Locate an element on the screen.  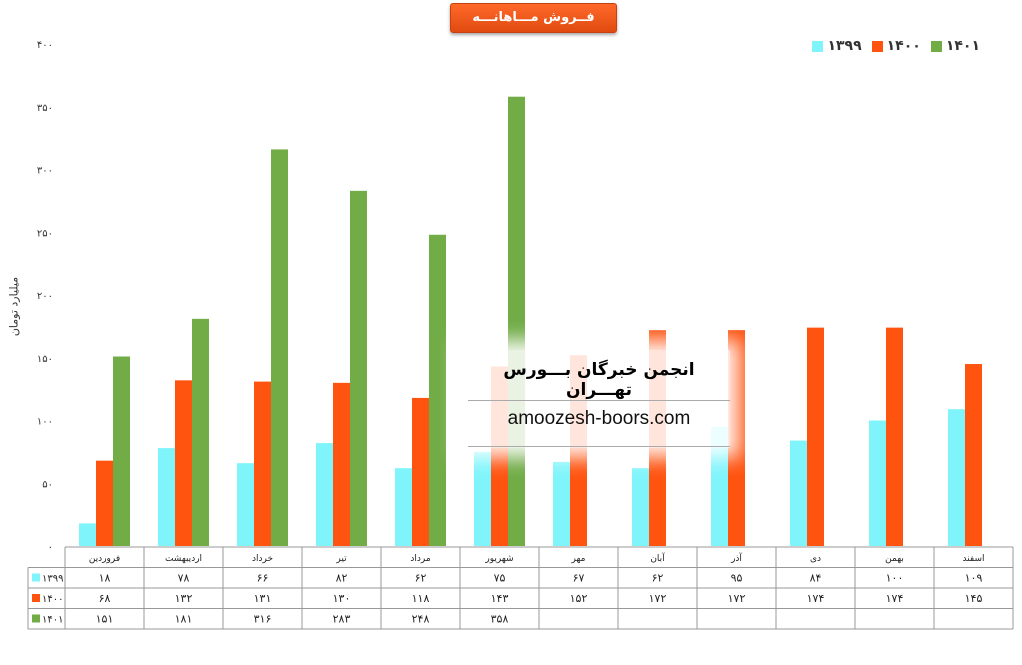
x-tick-label: خرداد is located at coordinates (262, 559).